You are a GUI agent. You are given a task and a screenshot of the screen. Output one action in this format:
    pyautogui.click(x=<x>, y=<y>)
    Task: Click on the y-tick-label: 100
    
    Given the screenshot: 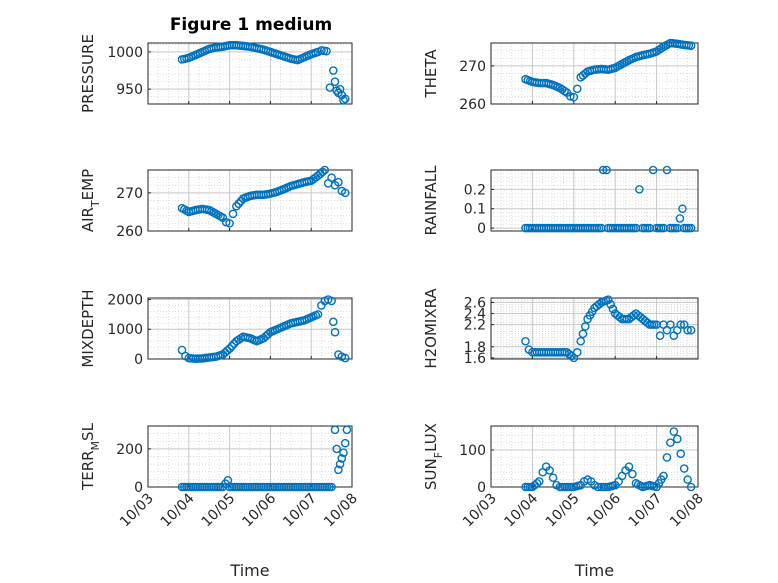 What is the action you would take?
    pyautogui.click(x=472, y=451)
    